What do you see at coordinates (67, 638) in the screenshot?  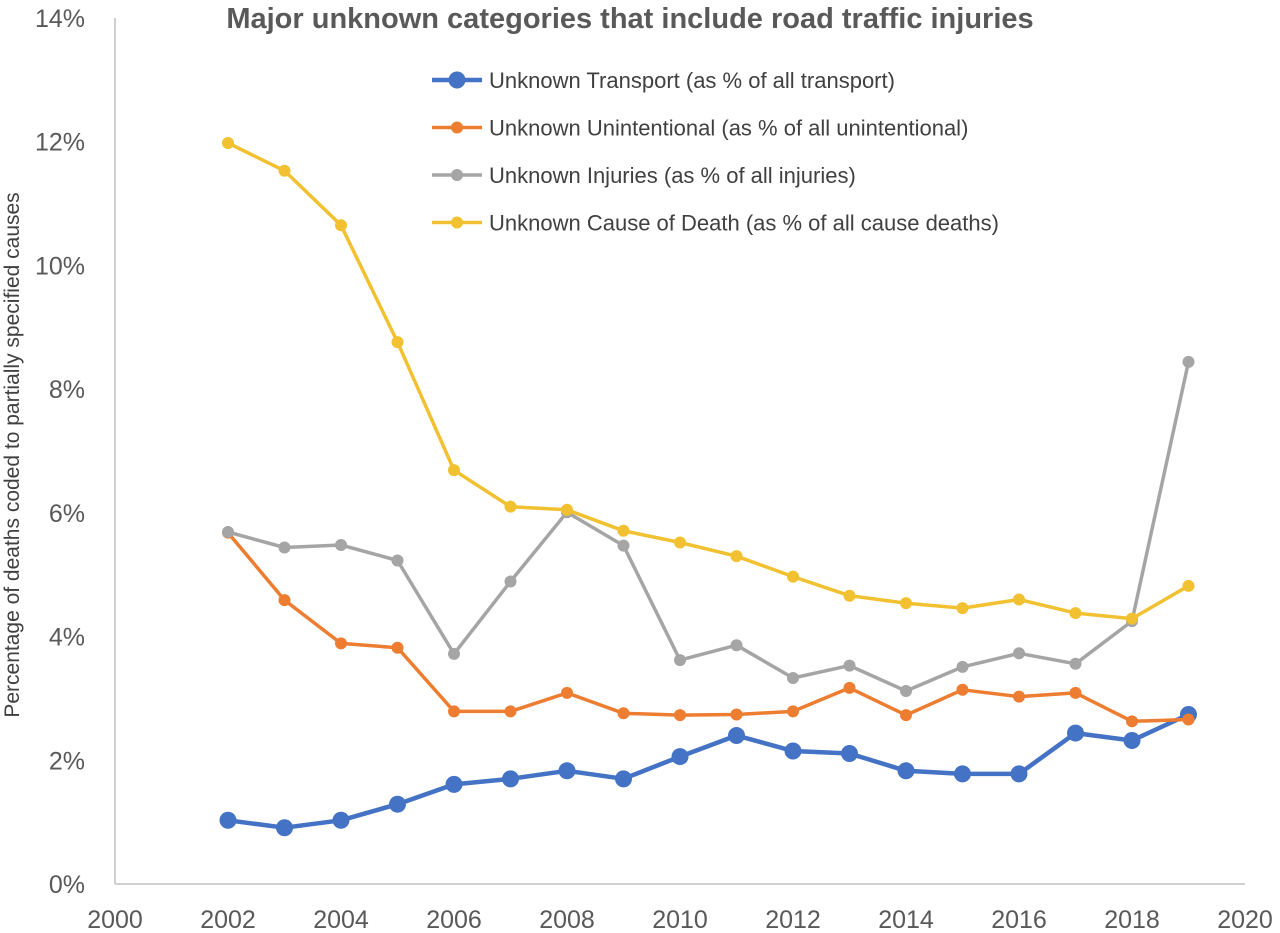 I see `y-tick-label: 4%` at bounding box center [67, 638].